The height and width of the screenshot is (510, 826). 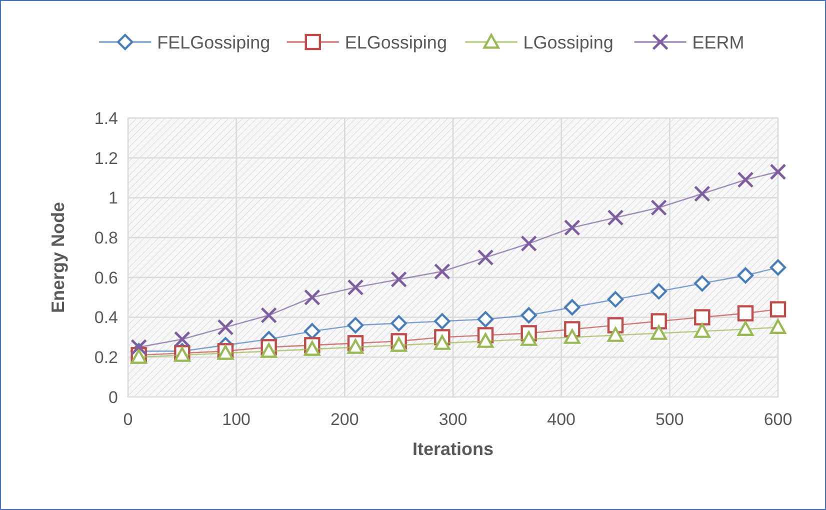 What do you see at coordinates (568, 42) in the screenshot?
I see `legend-label: LGossiping` at bounding box center [568, 42].